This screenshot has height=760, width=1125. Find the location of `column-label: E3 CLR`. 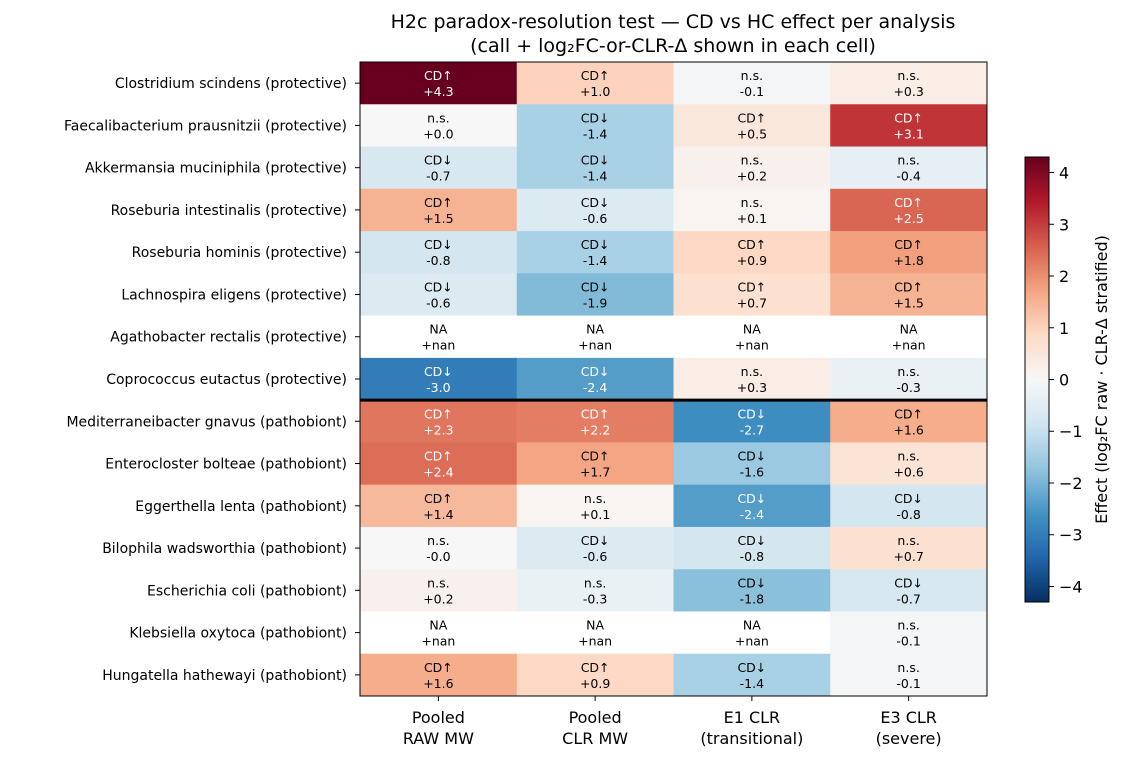

column-label: E3 CLR is located at coordinates (908, 717).